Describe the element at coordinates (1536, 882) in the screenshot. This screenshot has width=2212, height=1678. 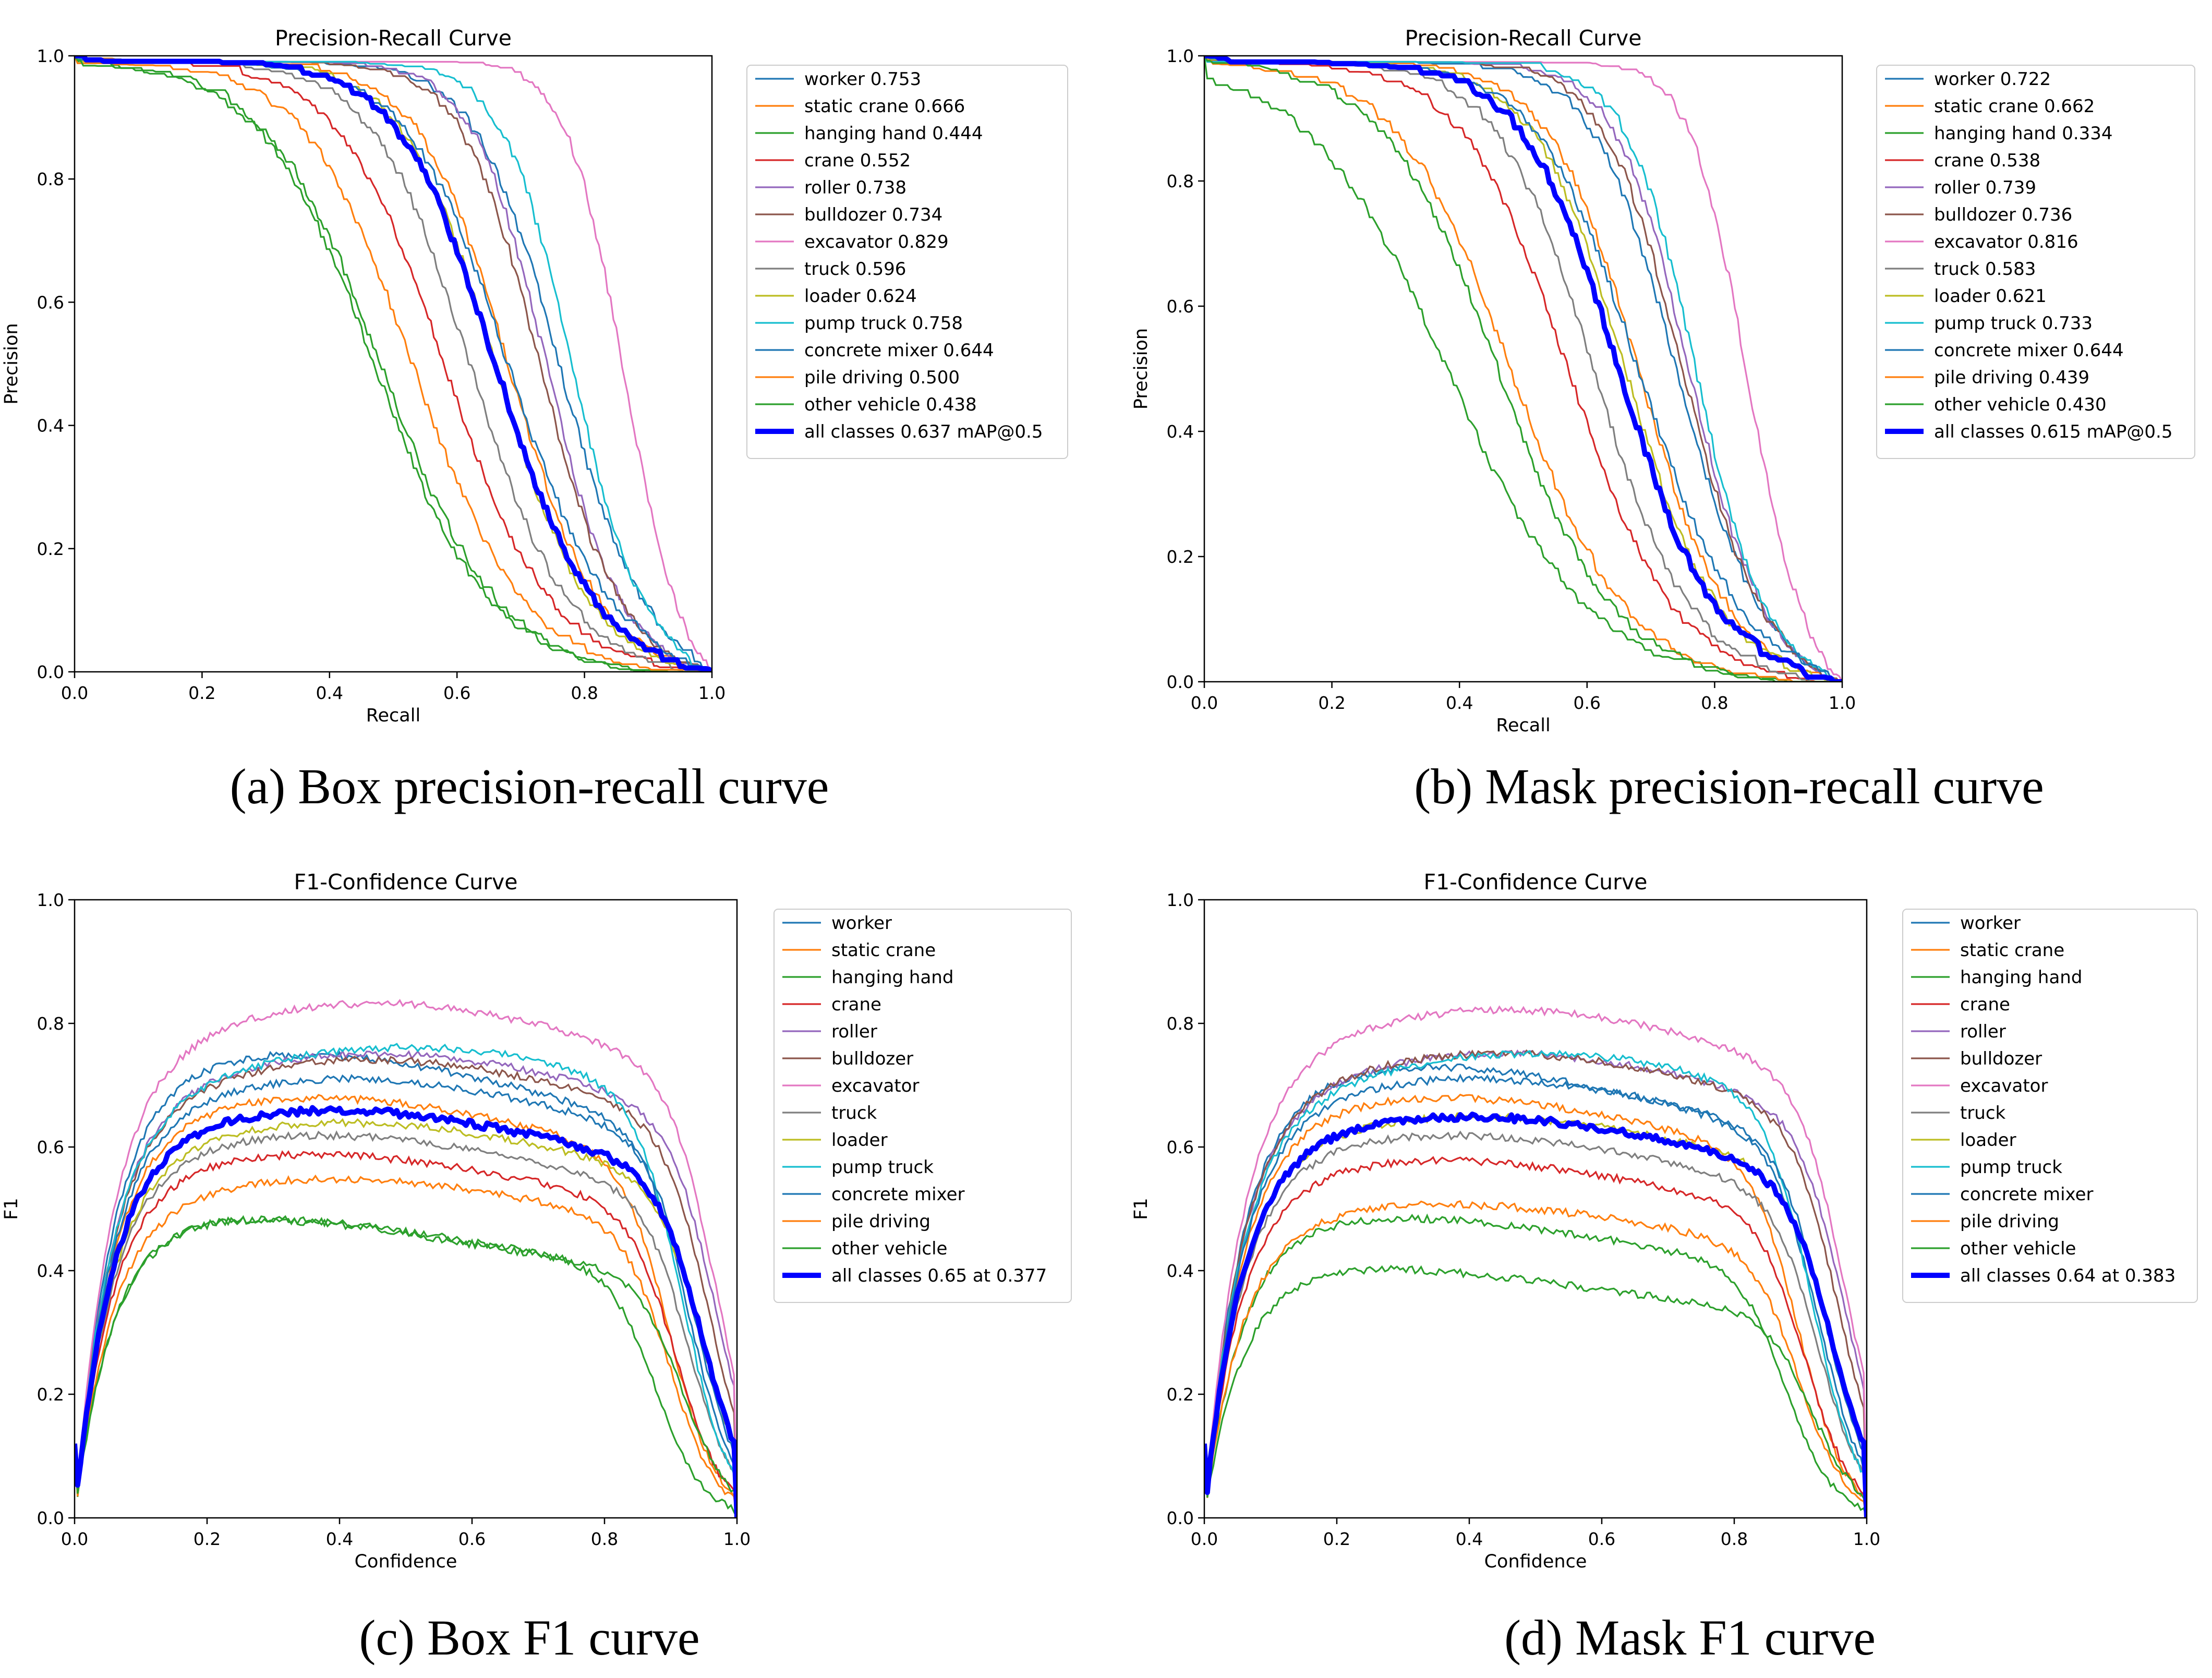
I see `chart-title: F1-Confidence Curve` at that location.